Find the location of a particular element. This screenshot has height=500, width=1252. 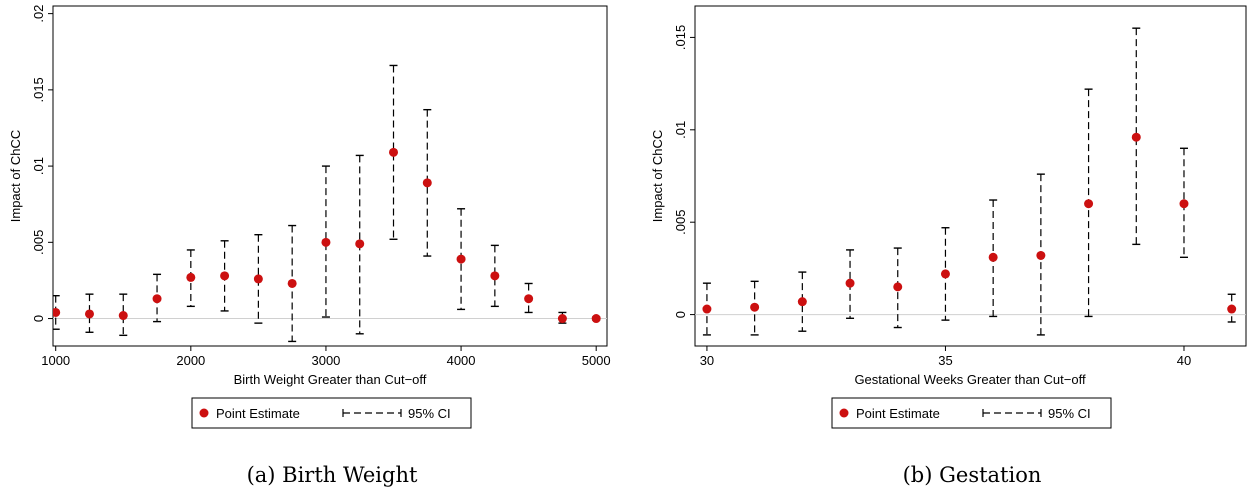

x-tick-label: 2000 is located at coordinates (190, 360).